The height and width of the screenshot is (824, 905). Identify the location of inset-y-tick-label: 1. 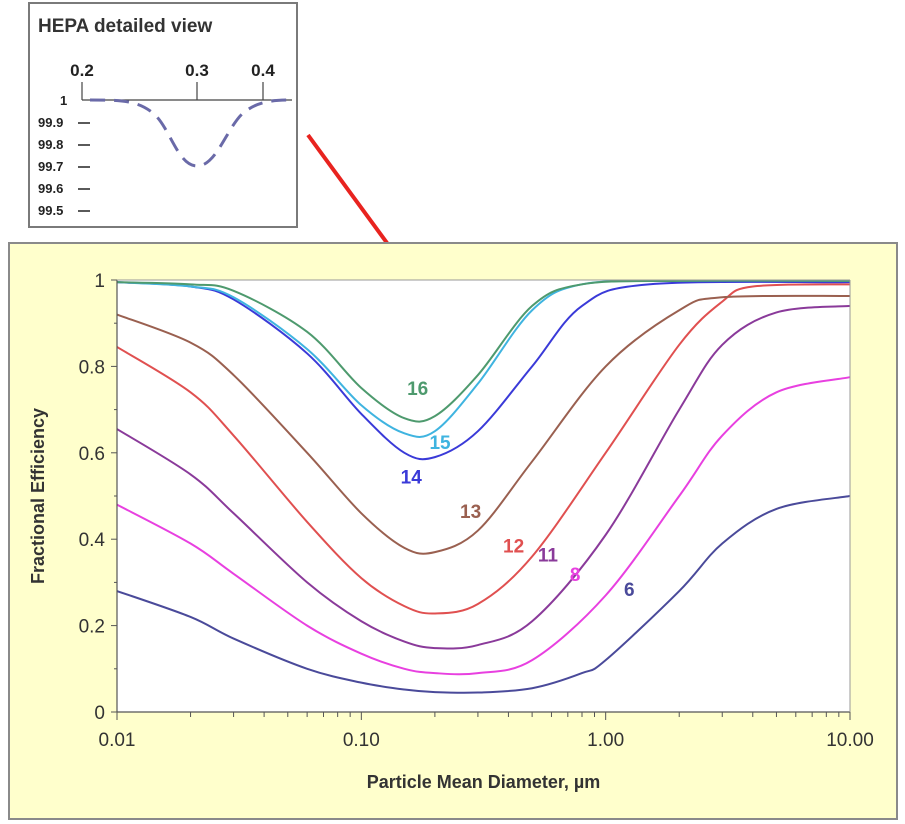
(63, 100).